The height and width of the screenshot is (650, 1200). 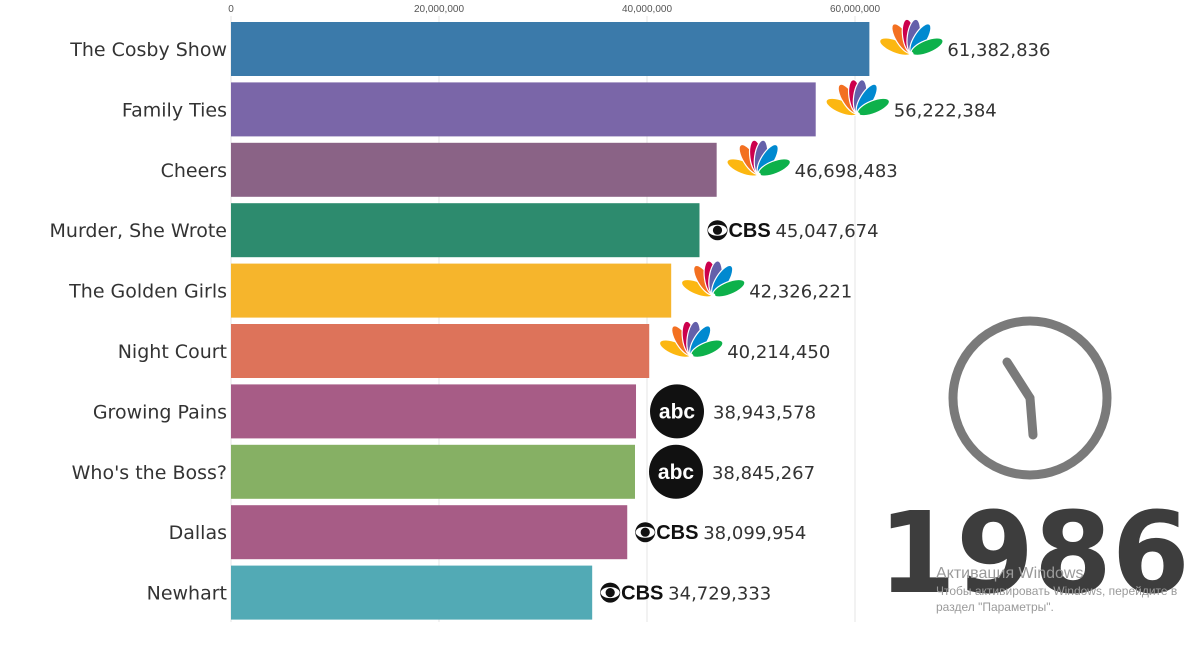 What do you see at coordinates (754, 533) in the screenshot?
I see `value-label: 38,099,954` at bounding box center [754, 533].